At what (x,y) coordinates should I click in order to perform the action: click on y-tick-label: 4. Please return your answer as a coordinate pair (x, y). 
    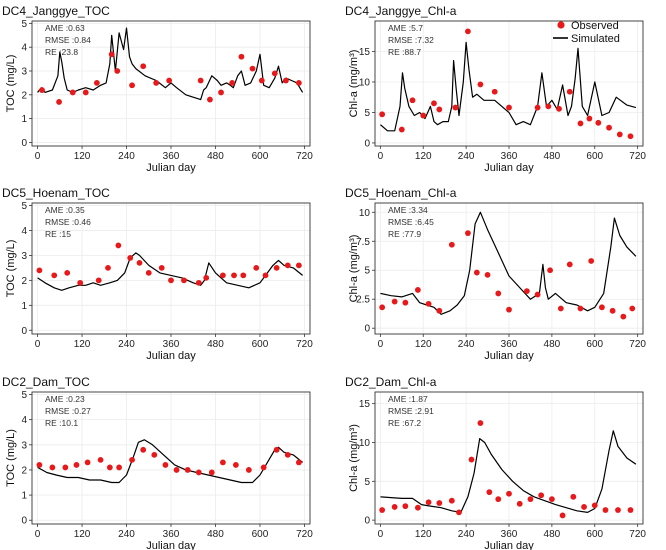
    Looking at the image, I should click on (24, 48).